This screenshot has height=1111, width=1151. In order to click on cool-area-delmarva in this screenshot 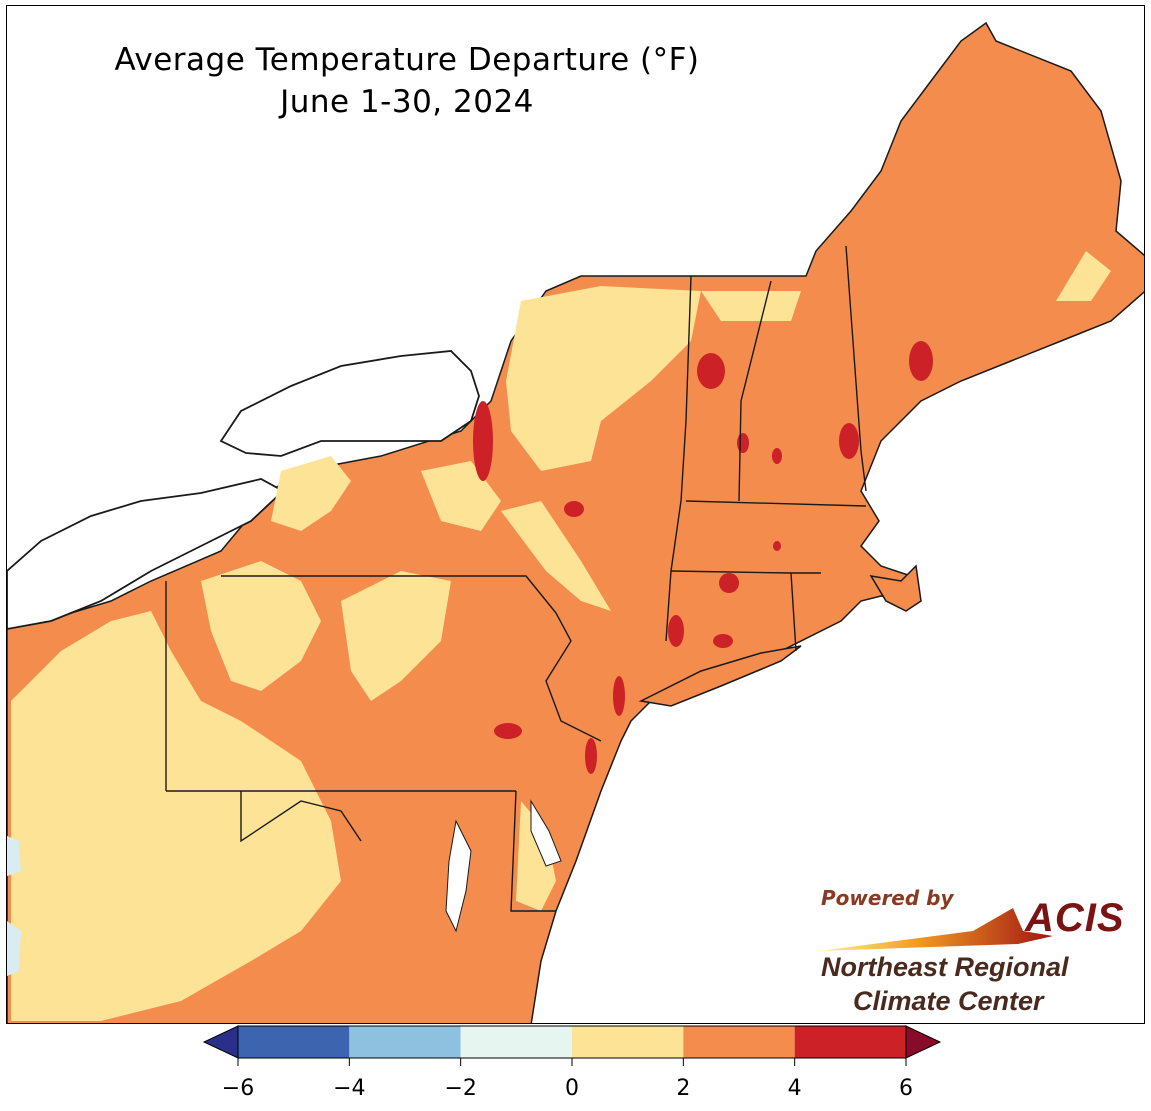, I will do `click(536, 856)`.